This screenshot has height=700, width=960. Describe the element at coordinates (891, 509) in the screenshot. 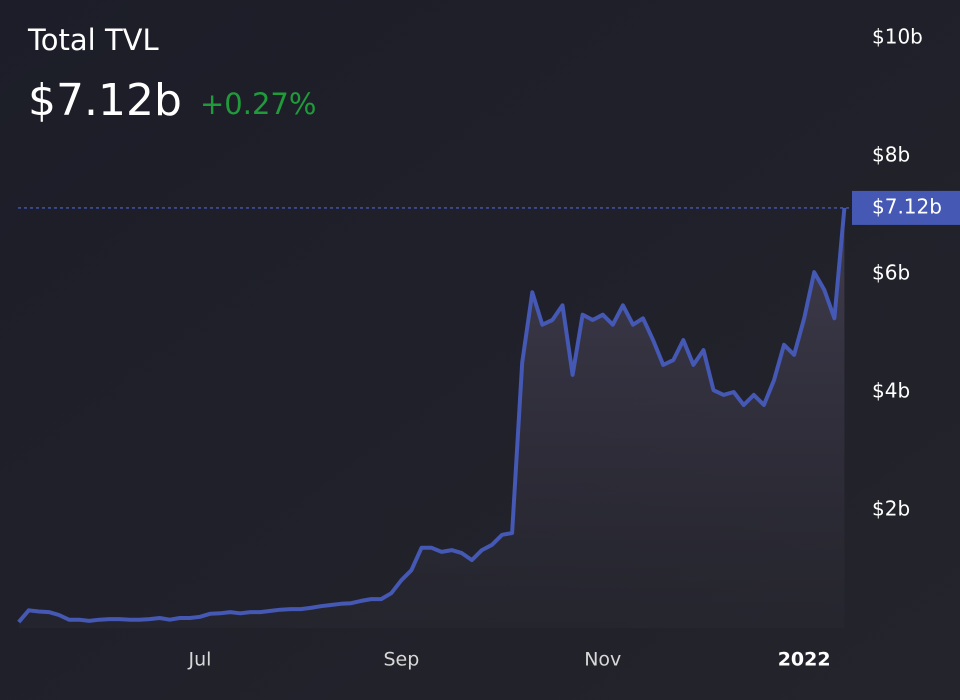

I see `y-tick-label: $2b` at that location.